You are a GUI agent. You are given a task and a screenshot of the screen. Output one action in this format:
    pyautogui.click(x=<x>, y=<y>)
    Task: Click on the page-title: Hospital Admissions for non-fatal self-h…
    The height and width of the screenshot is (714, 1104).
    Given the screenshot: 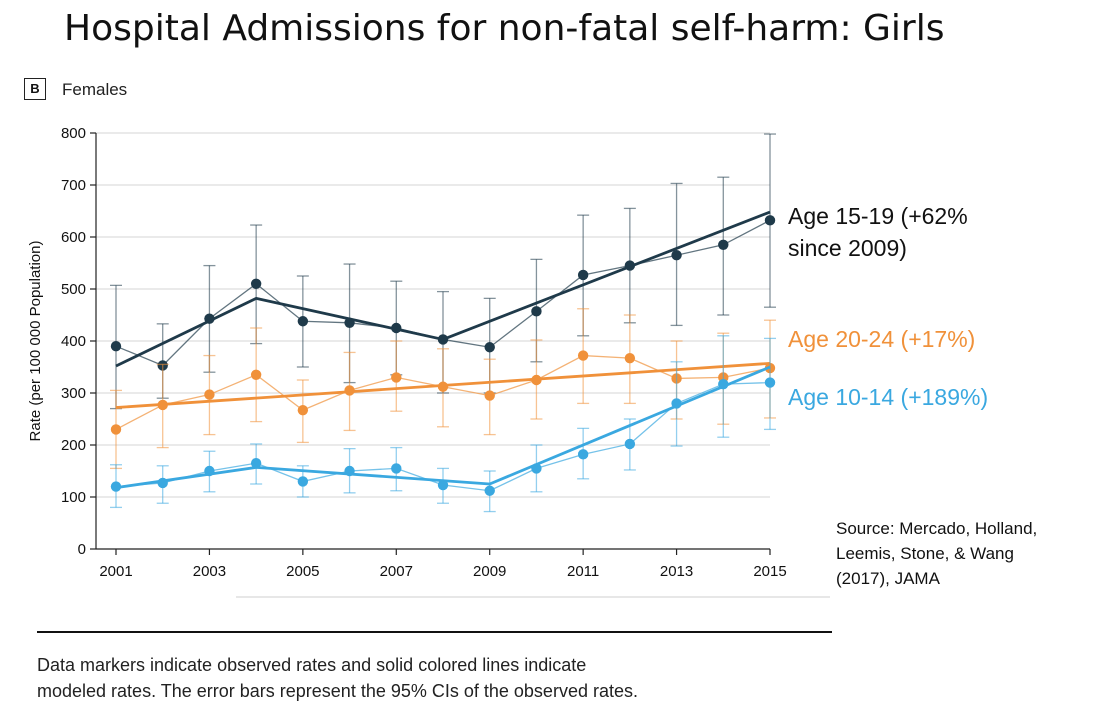 What is the action you would take?
    pyautogui.click(x=504, y=28)
    